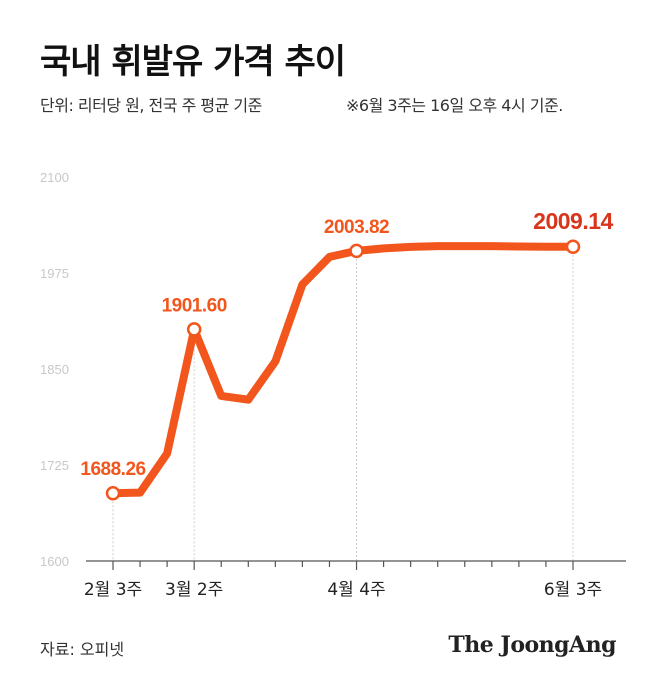  I want to click on y-tick-label: 2100, so click(54, 177).